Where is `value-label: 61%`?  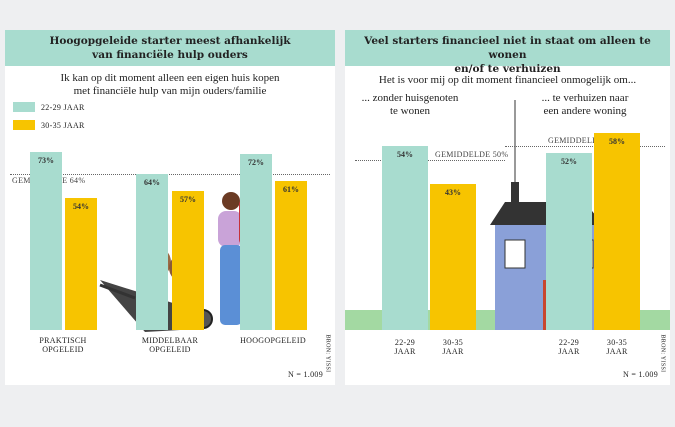 value-label: 61% is located at coordinates (291, 190).